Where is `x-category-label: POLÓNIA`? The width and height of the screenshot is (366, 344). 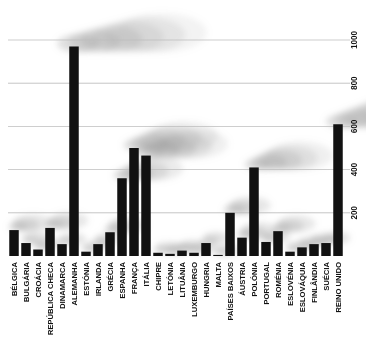
x-category-label: POLÓNIA is located at coordinates (254, 278).